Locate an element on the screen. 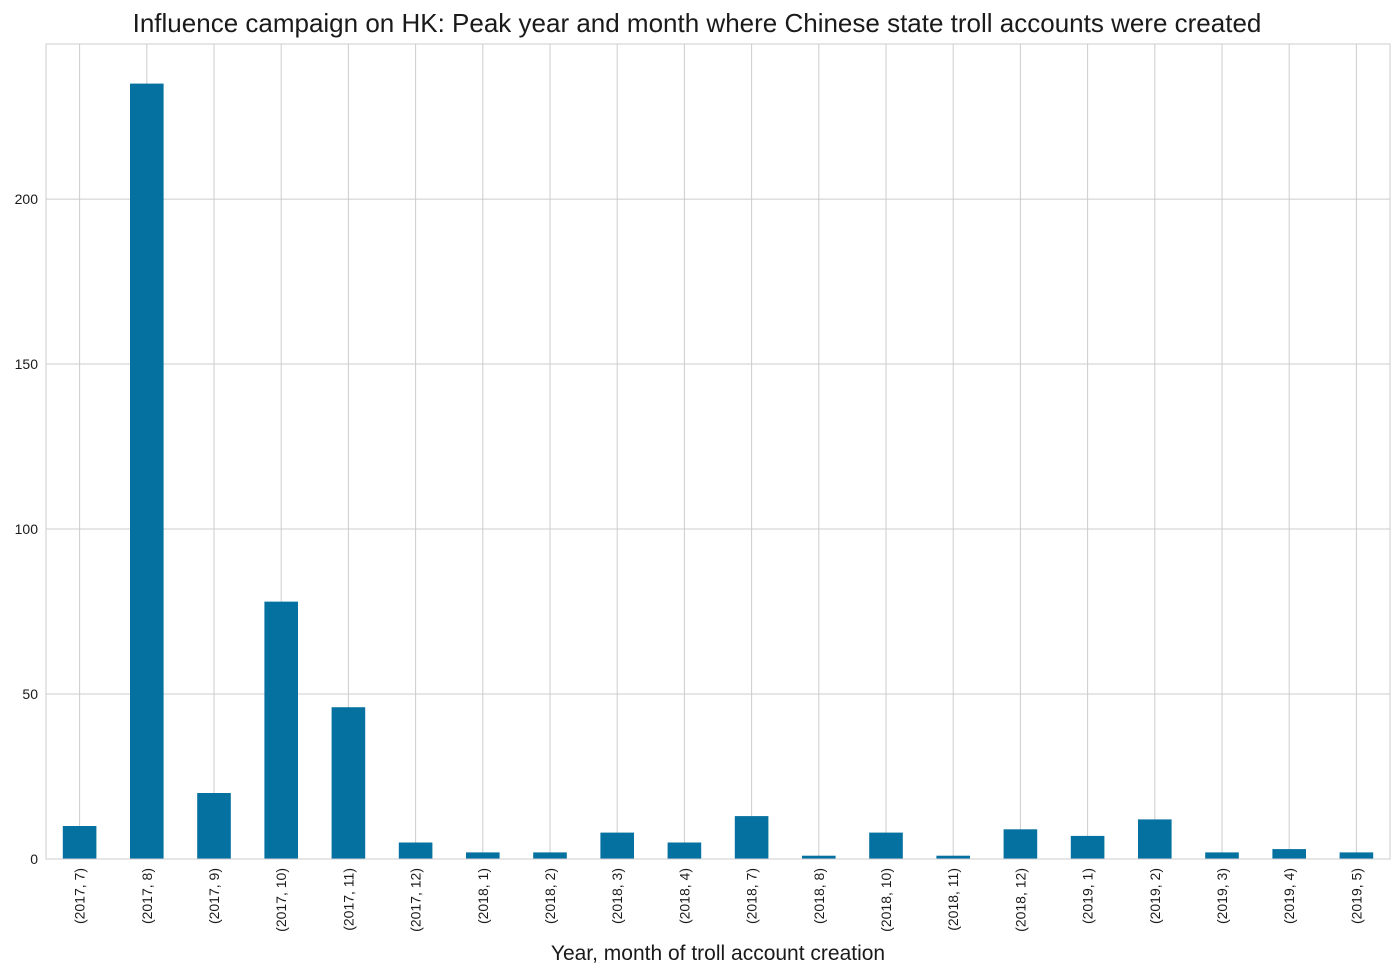 The image size is (1400, 976). x-axis-label: Year, month of troll account creation is located at coordinates (718, 953).